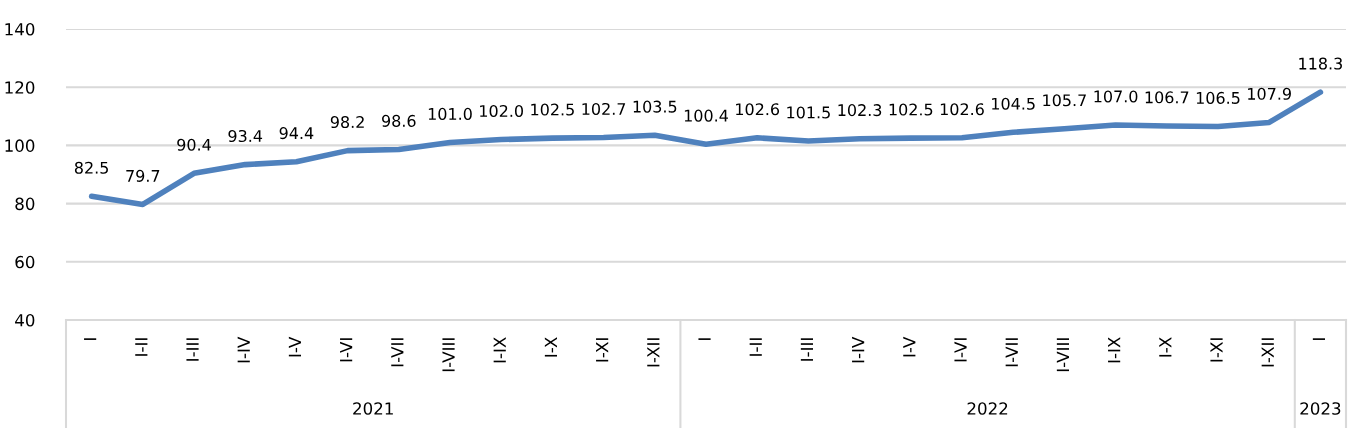  Describe the element at coordinates (604, 108) in the screenshot. I see `data-label: 102.7` at that location.